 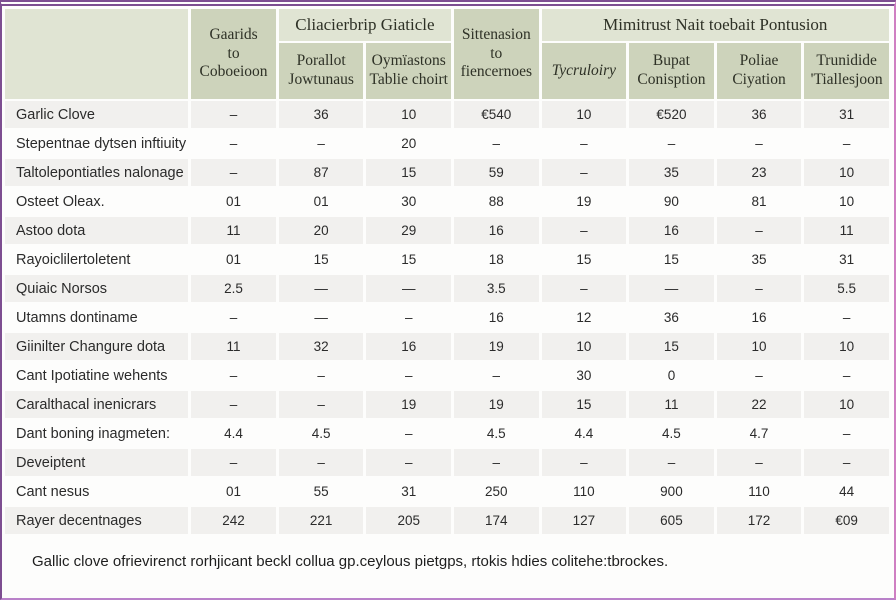 What do you see at coordinates (97, 462) in the screenshot?
I see `row-label: Deveiptent` at bounding box center [97, 462].